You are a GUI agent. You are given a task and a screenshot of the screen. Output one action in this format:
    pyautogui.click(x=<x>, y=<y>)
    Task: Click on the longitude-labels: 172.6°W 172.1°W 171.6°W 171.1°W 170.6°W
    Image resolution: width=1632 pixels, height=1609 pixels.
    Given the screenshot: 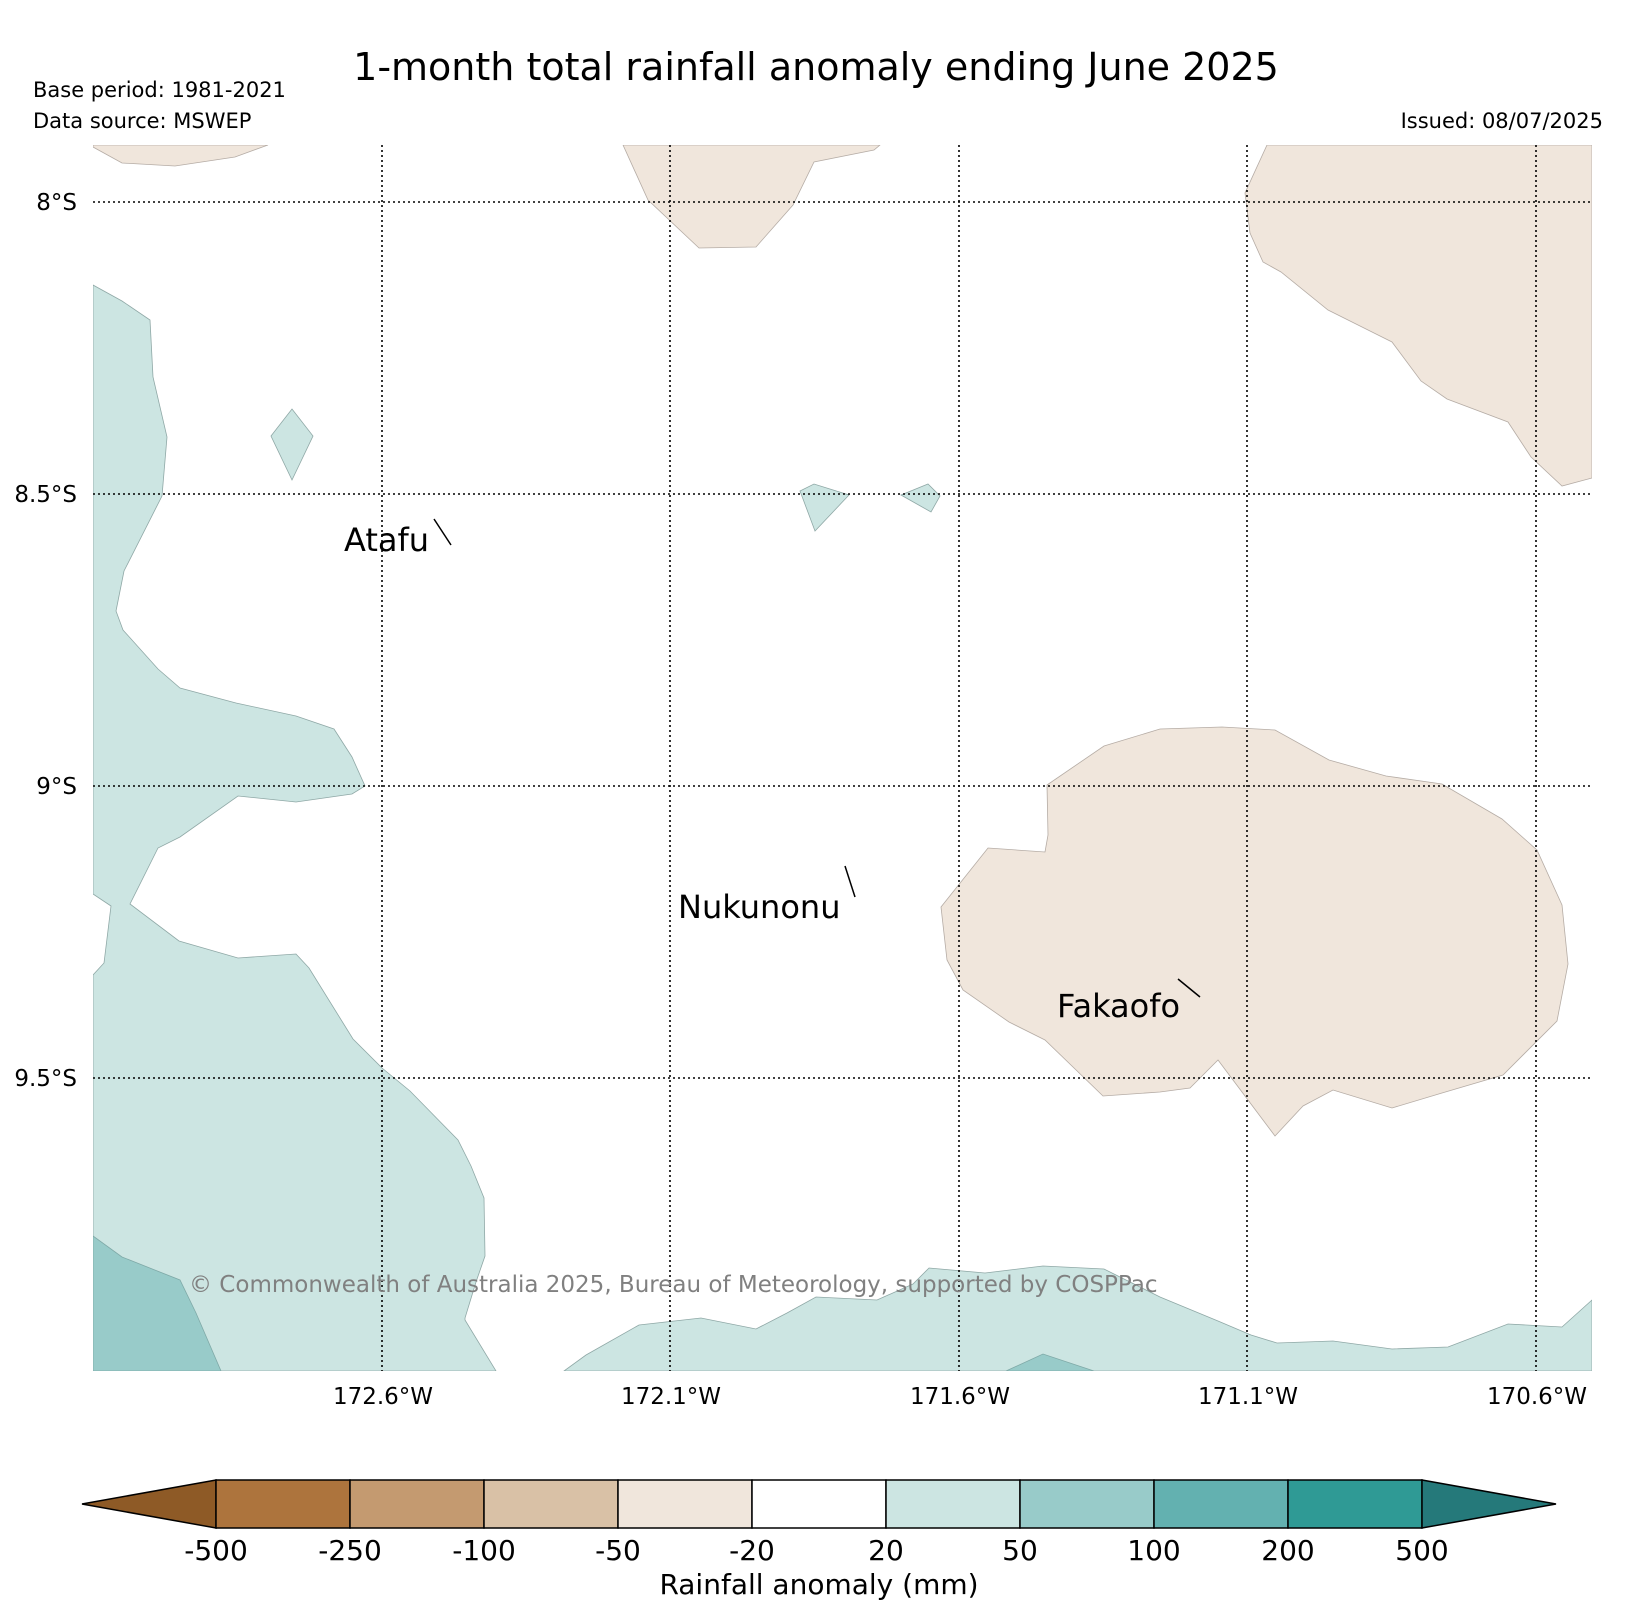 What is the action you would take?
    pyautogui.click(x=960, y=1397)
    